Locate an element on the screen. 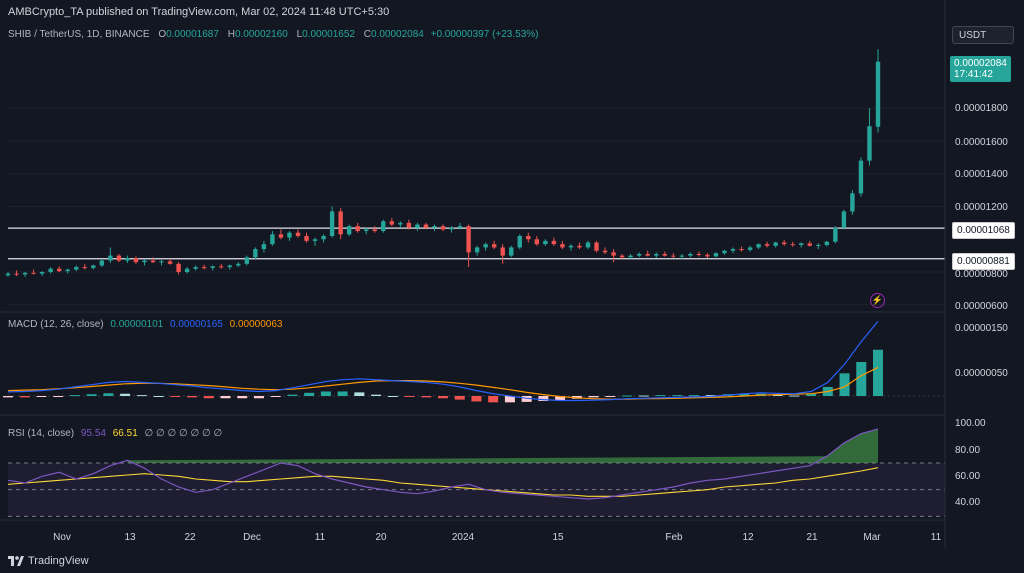 This screenshot has width=1024, height=573. x-tick: 2024 is located at coordinates (463, 537).